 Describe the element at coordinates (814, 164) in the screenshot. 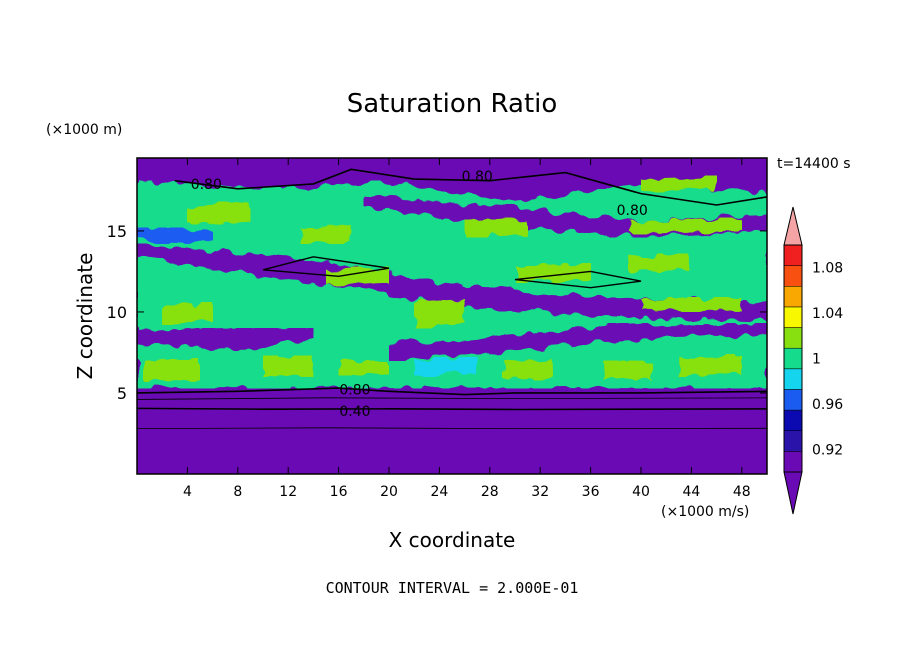

I see `time-label: t=14400 s` at that location.